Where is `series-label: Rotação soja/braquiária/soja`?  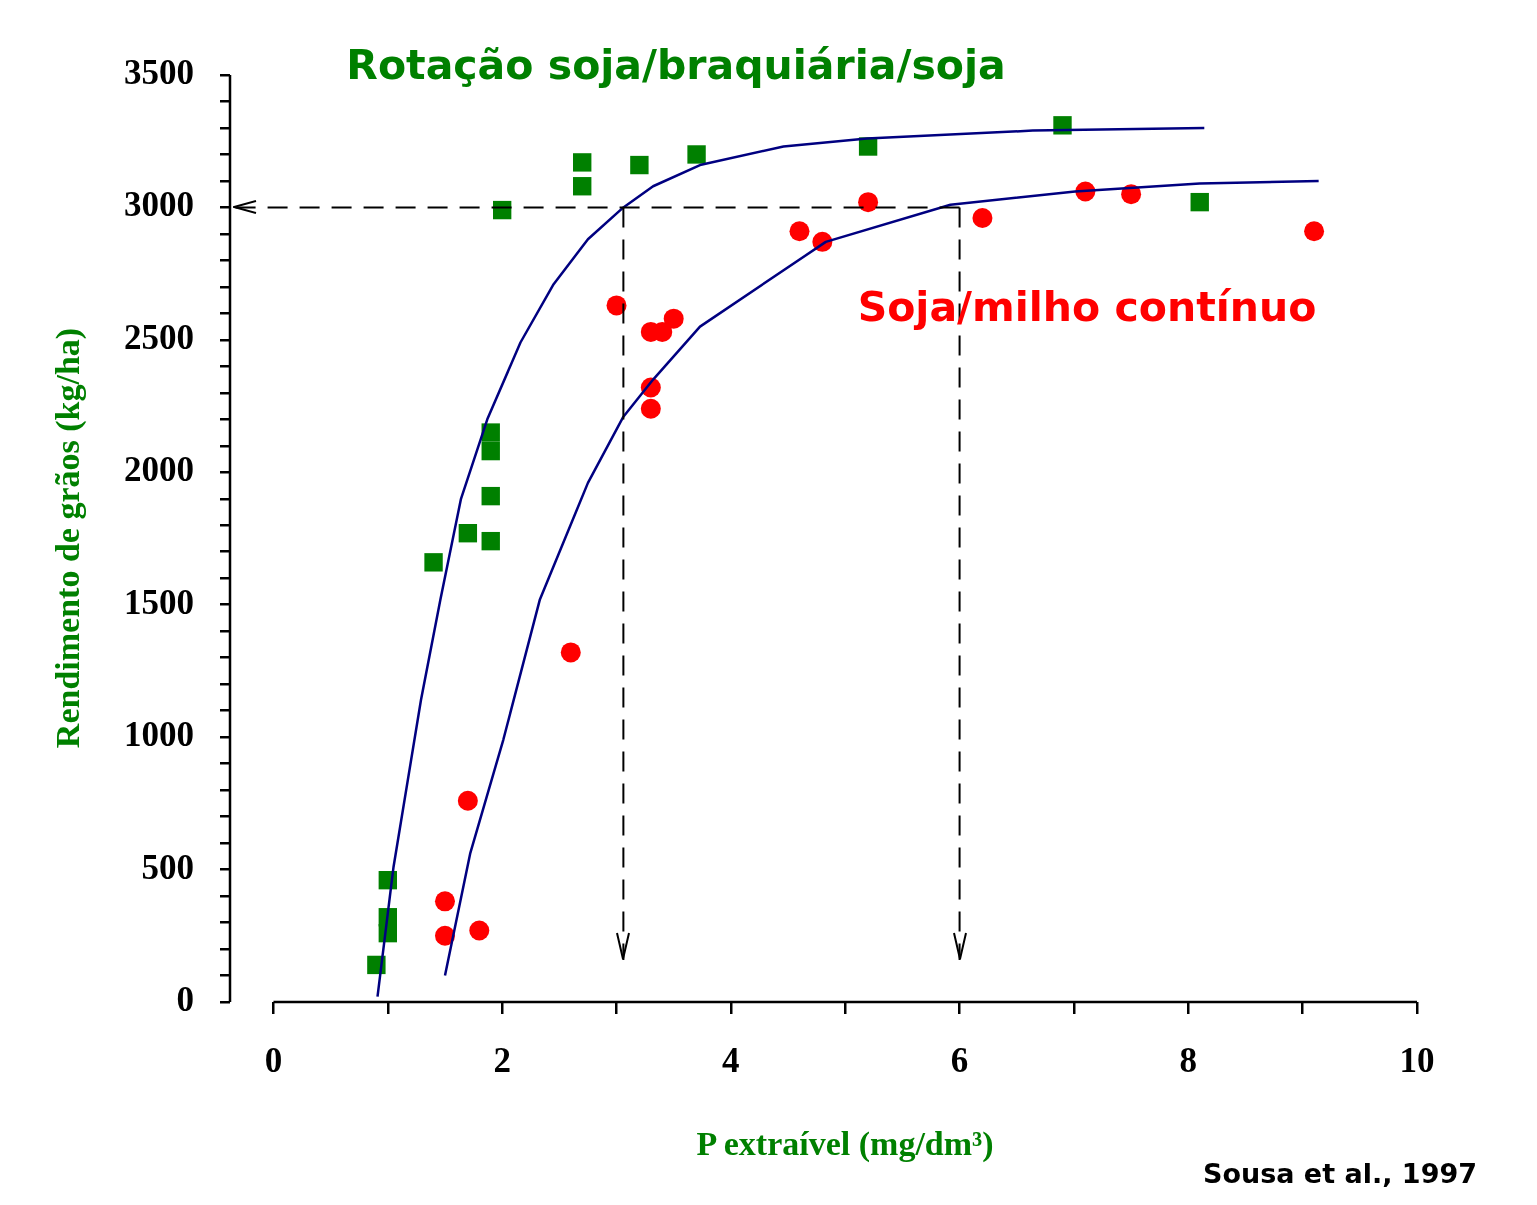
series-label: Rotação soja/braquiária/soja is located at coordinates (676, 64).